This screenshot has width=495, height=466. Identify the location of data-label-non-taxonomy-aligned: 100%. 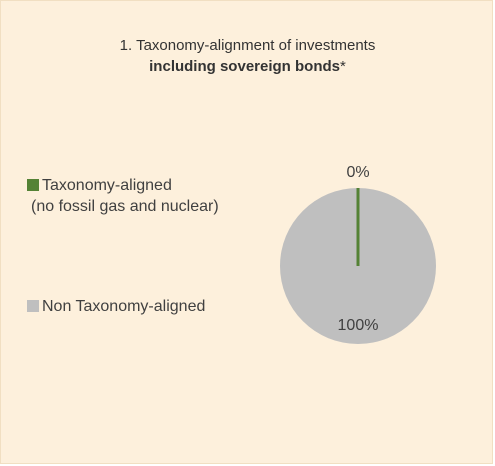
(358, 325).